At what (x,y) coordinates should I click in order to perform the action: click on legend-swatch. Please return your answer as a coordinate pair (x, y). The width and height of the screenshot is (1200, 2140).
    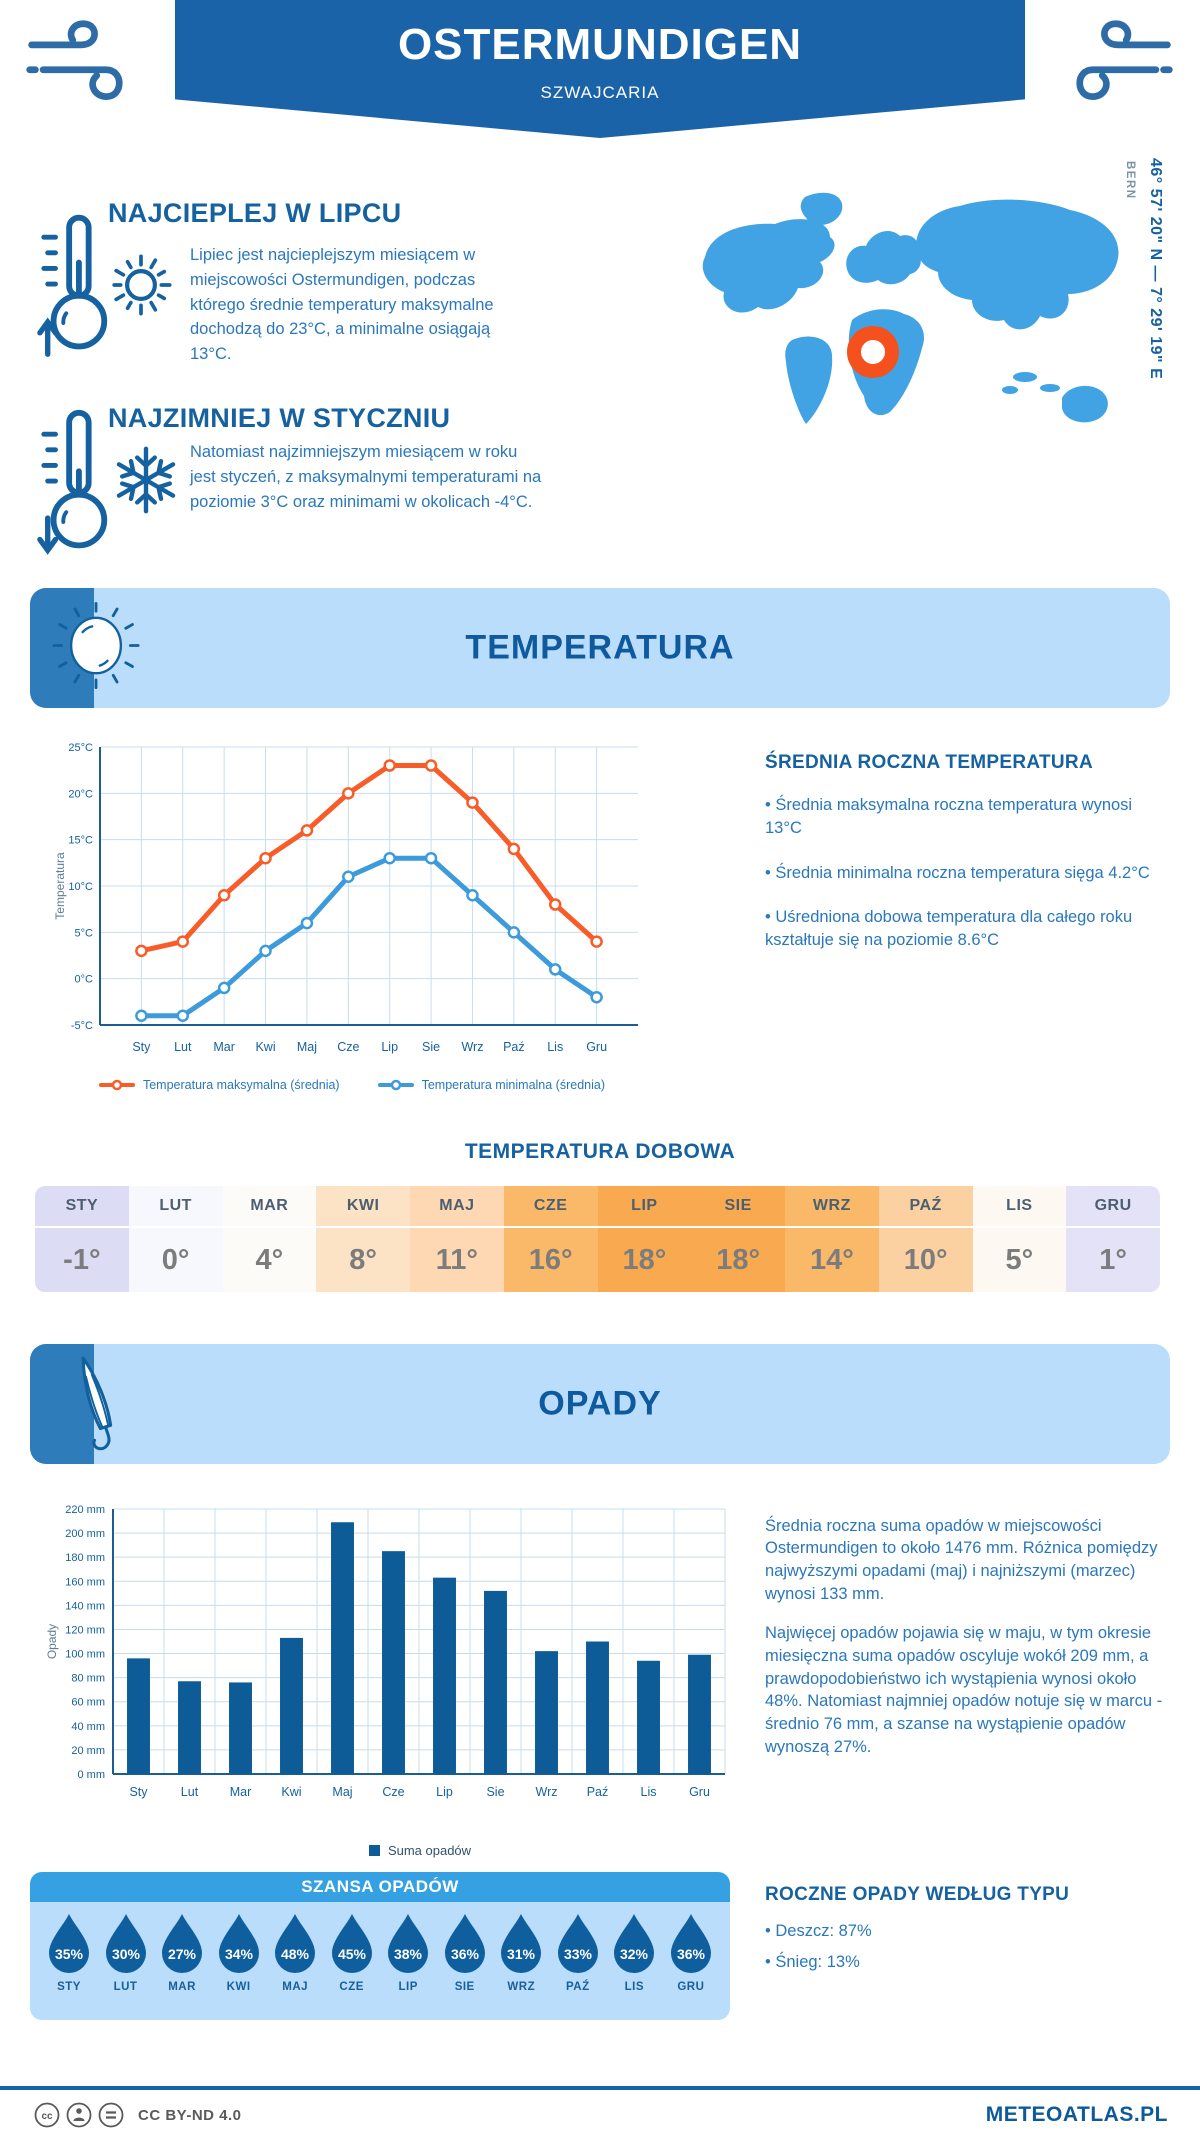
    Looking at the image, I should click on (374, 1850).